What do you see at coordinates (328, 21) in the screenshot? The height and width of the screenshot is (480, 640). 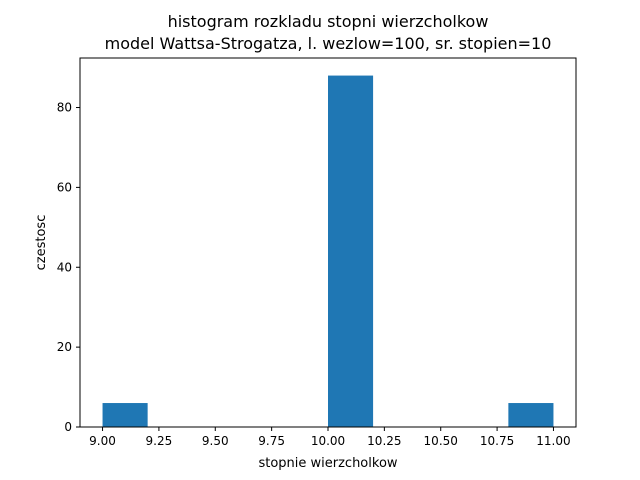 I see `chart-title: histogram rozkladu stopni wierzcholkow` at bounding box center [328, 21].